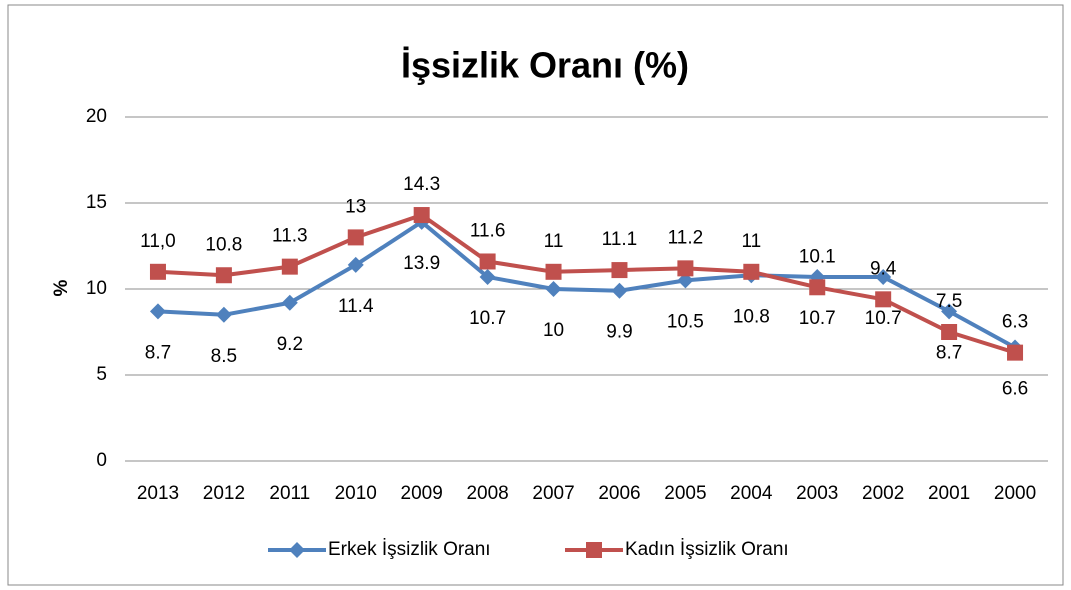 Image resolution: width=1071 pixels, height=590 pixels. Describe the element at coordinates (61, 287) in the screenshot. I see `y-axis-label: %` at that location.